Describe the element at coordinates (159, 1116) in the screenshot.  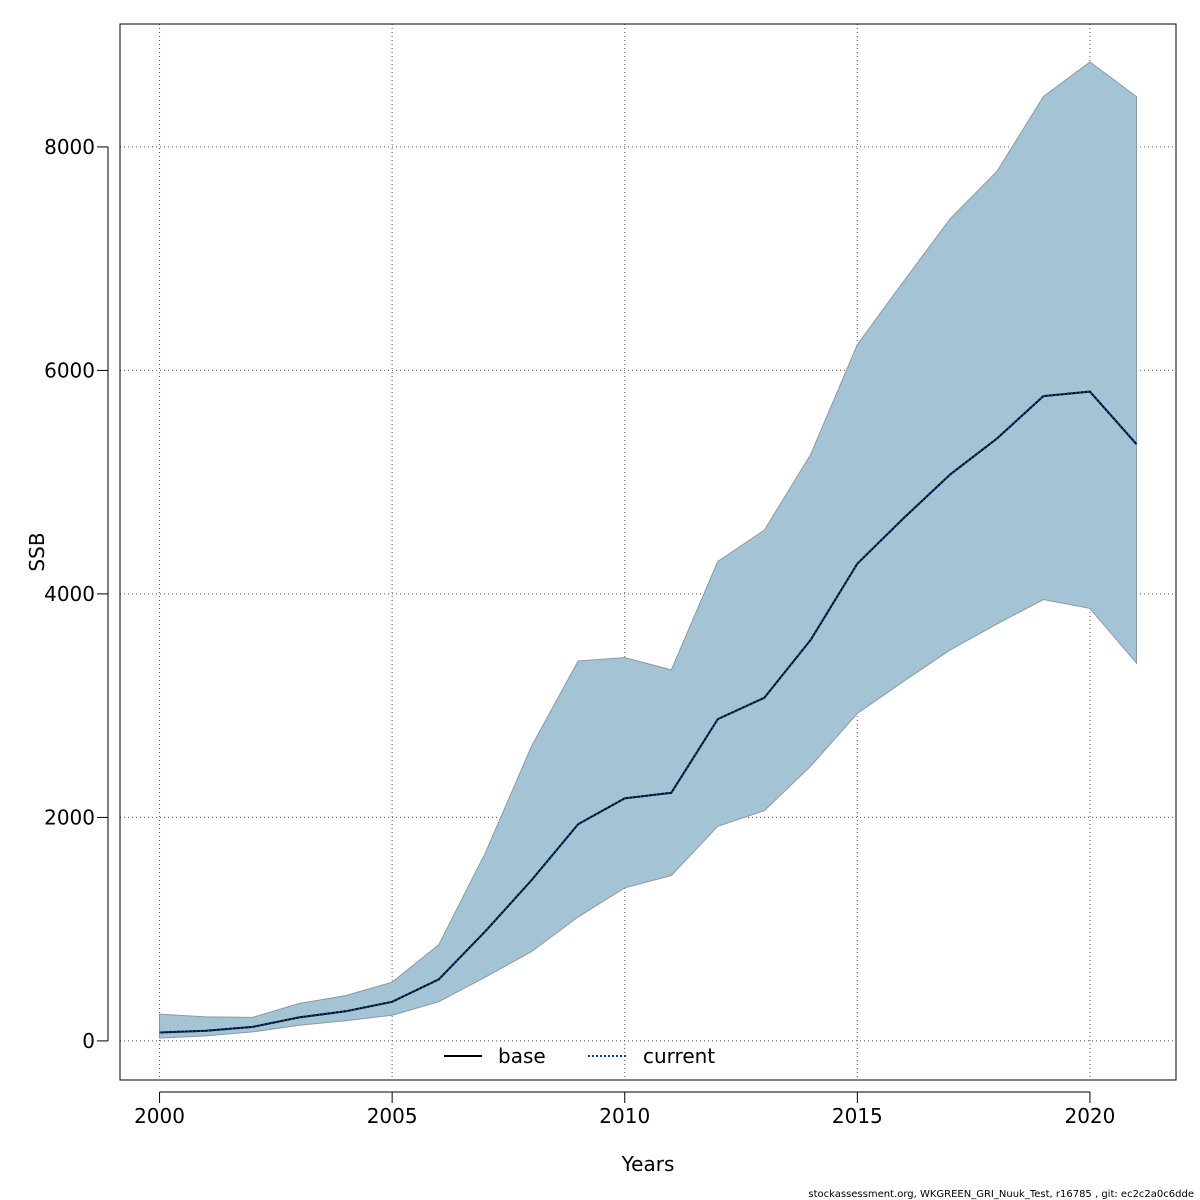
I see `x-tick-label-2000: 2000` at that location.